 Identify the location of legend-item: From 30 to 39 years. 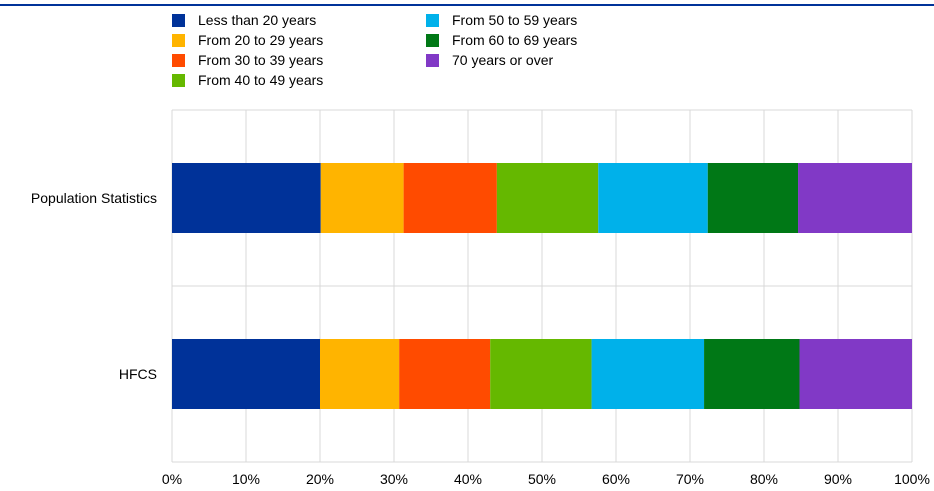
(247, 60).